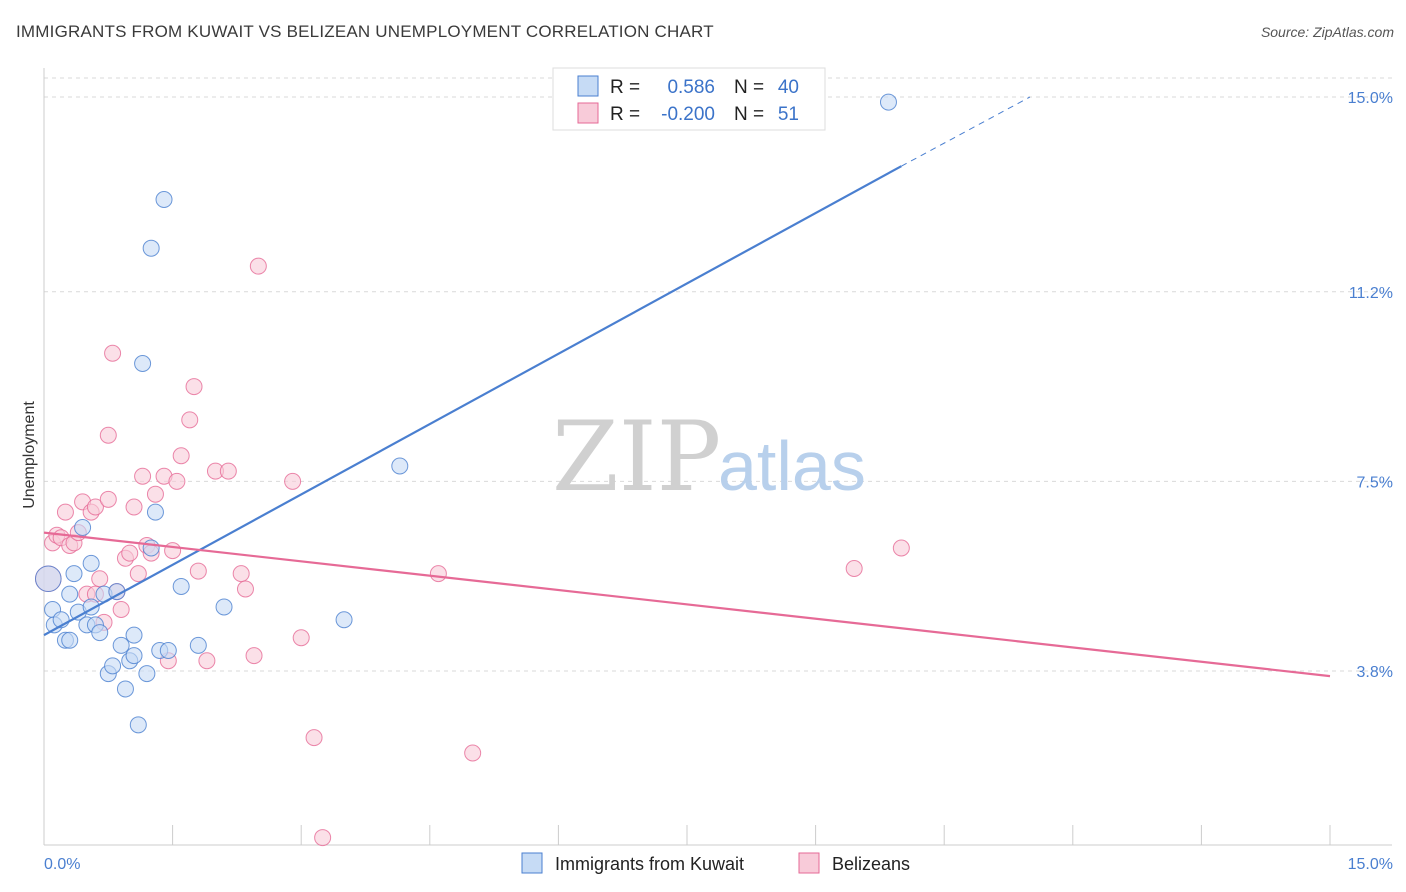 The image size is (1406, 892). I want to click on series-legend-label-belizeans: Belizeans, so click(871, 864).